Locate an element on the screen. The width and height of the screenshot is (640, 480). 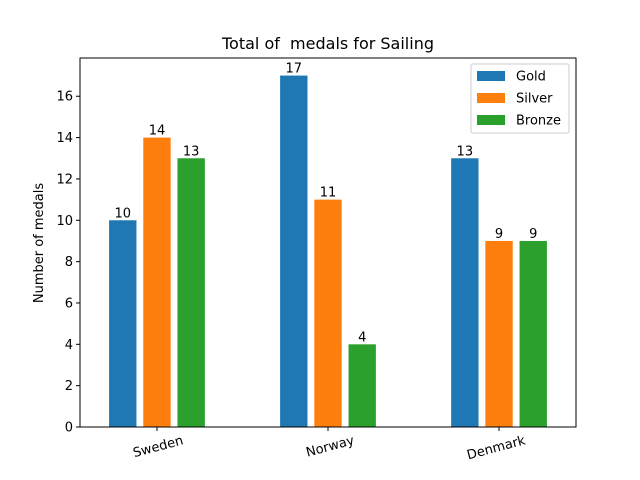
x-tick-label-norway: Norway is located at coordinates (331, 446).